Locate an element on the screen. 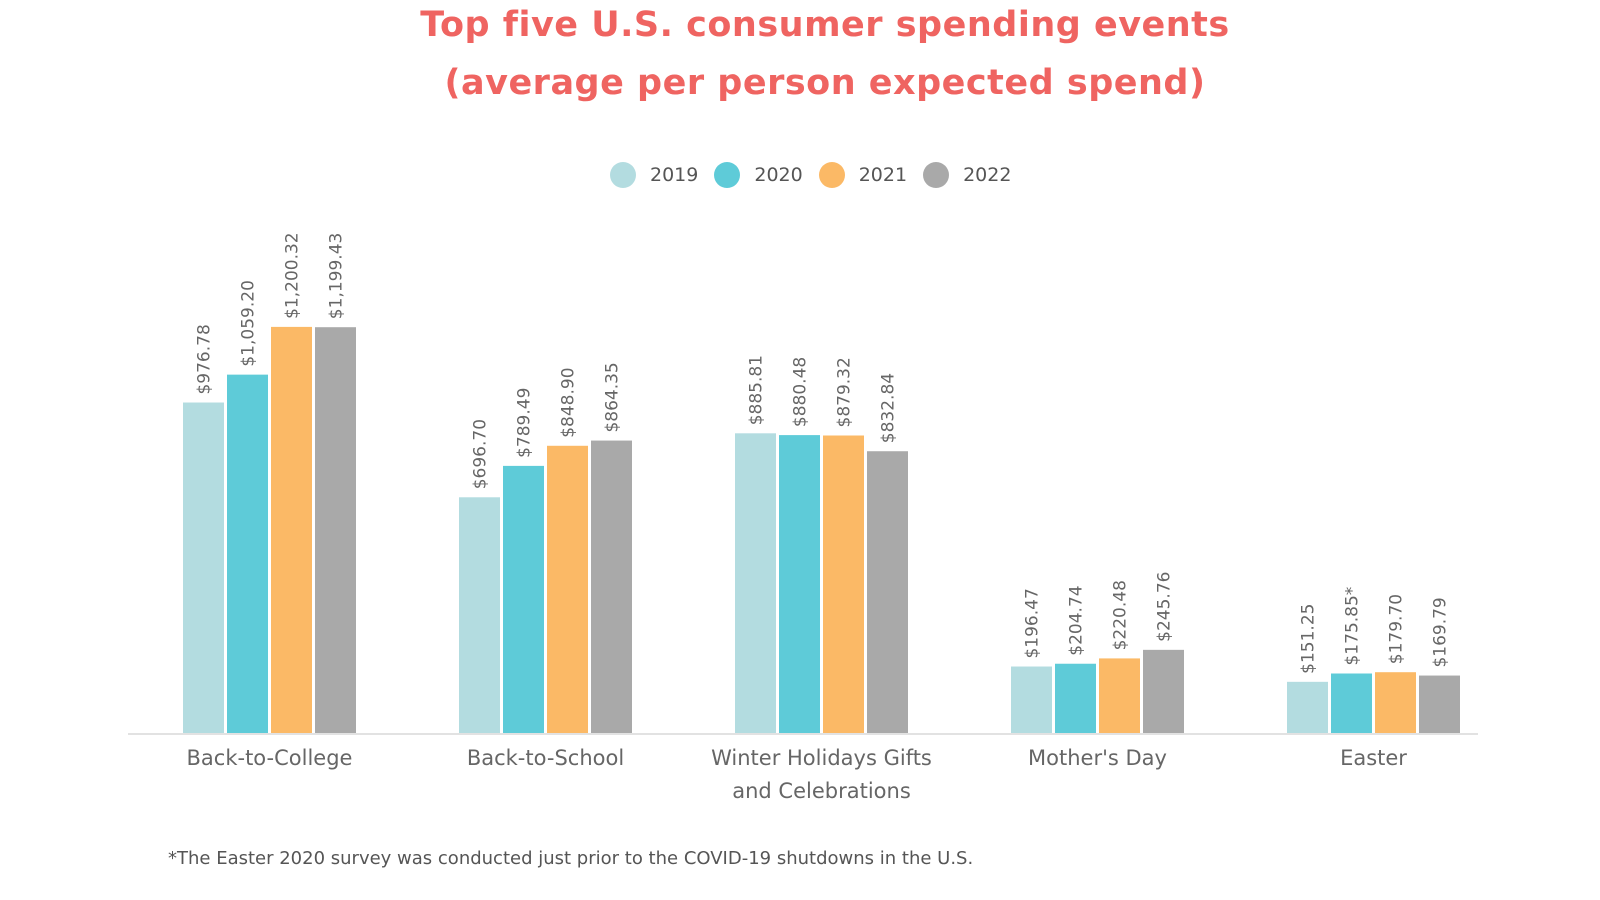 The width and height of the screenshot is (1600, 900). chart-title: Top five U.S. consumer spending events is located at coordinates (825, 25).